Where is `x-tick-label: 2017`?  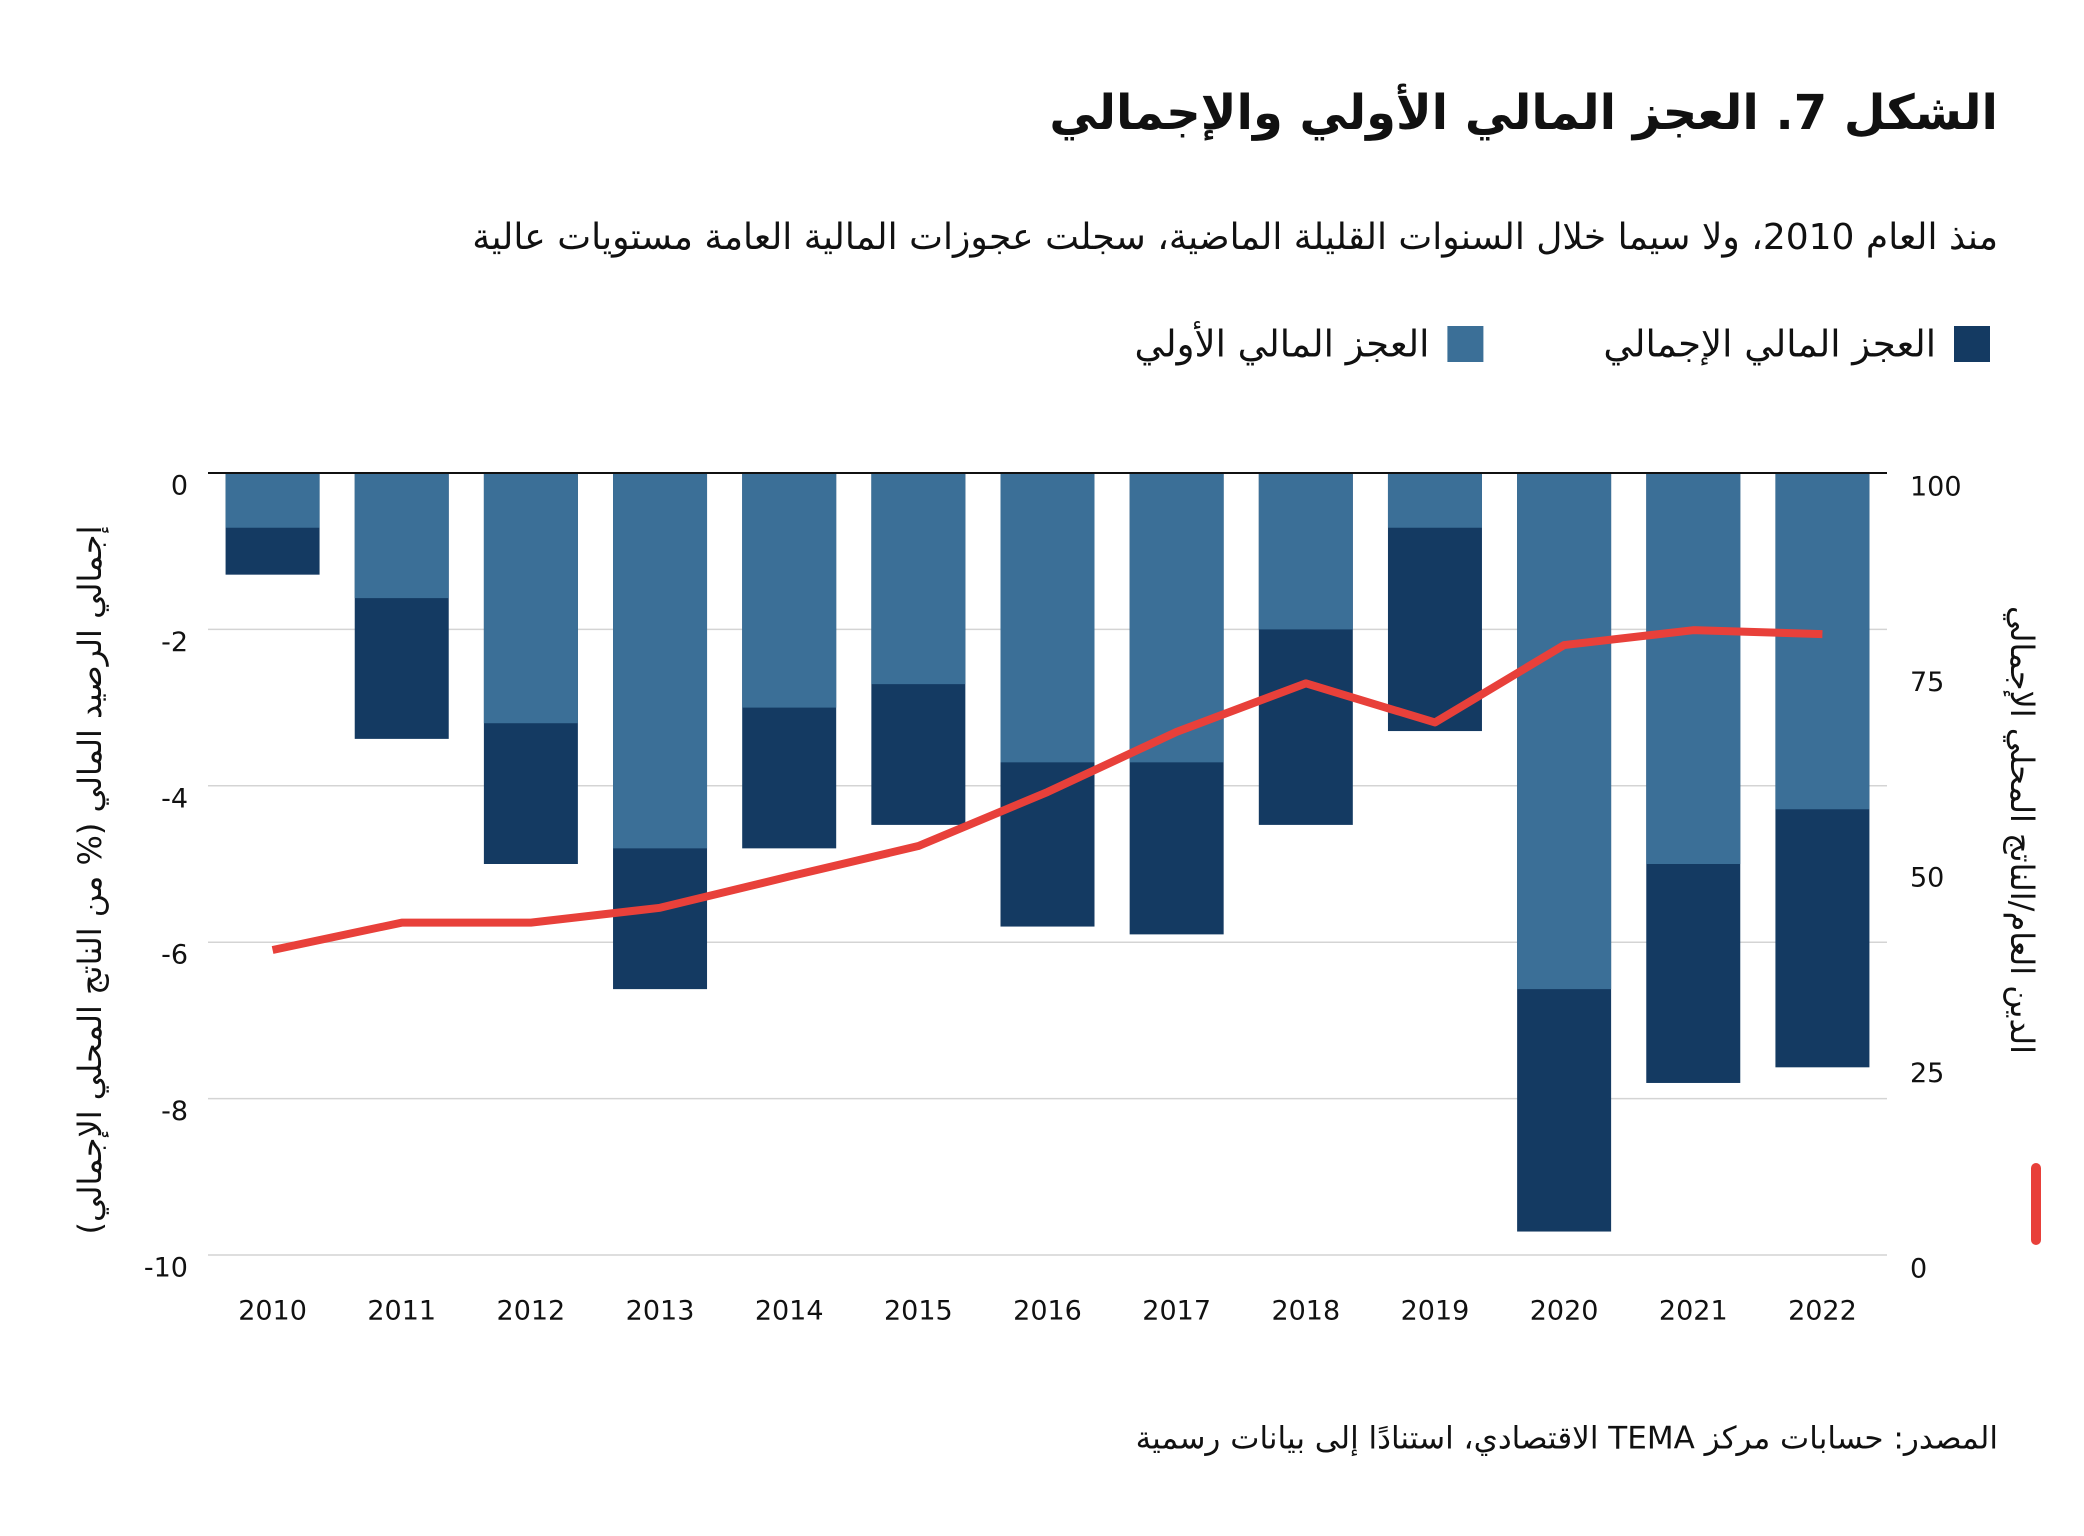 x-tick-label: 2017 is located at coordinates (1176, 1311).